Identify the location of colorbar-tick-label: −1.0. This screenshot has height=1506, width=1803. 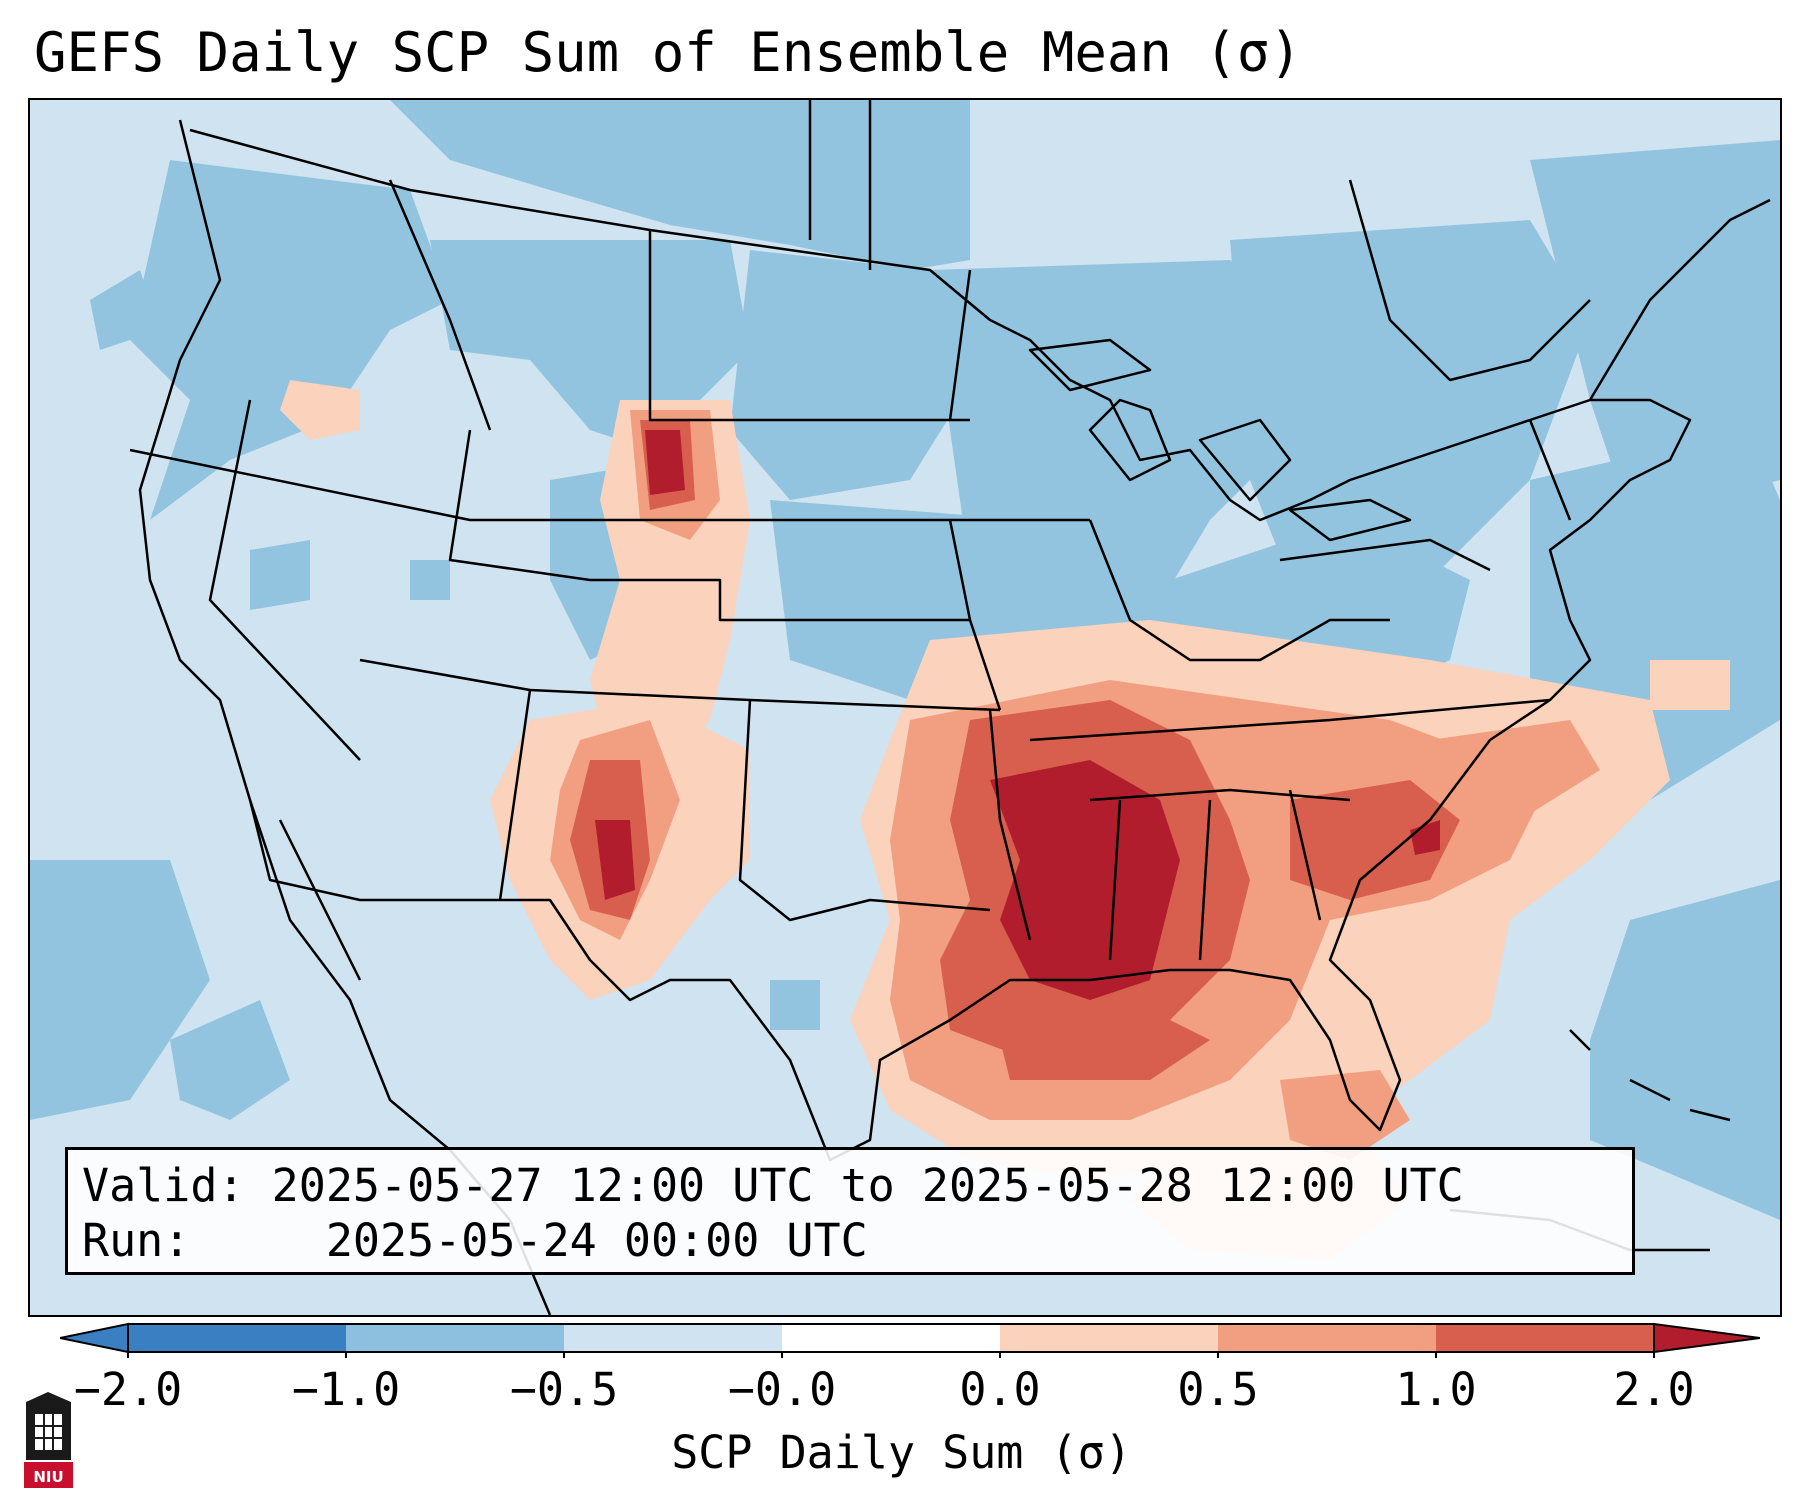
(346, 1389).